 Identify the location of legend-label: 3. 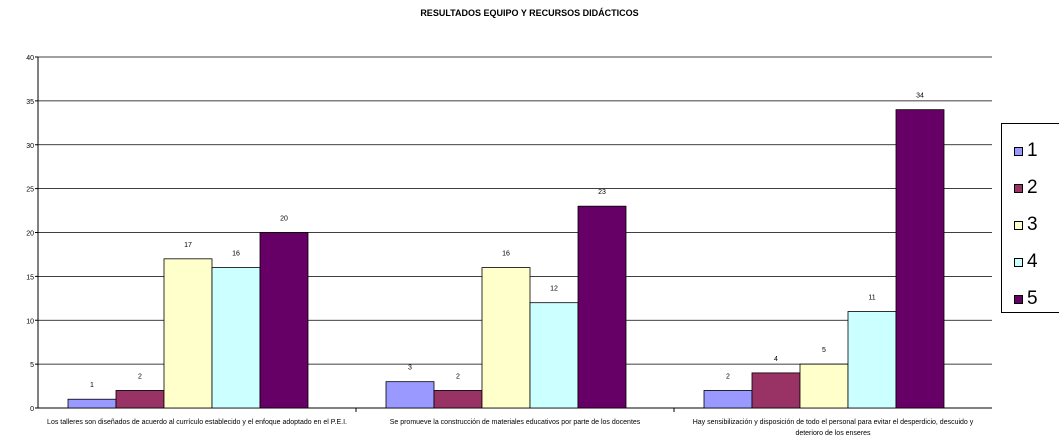
(1032, 224).